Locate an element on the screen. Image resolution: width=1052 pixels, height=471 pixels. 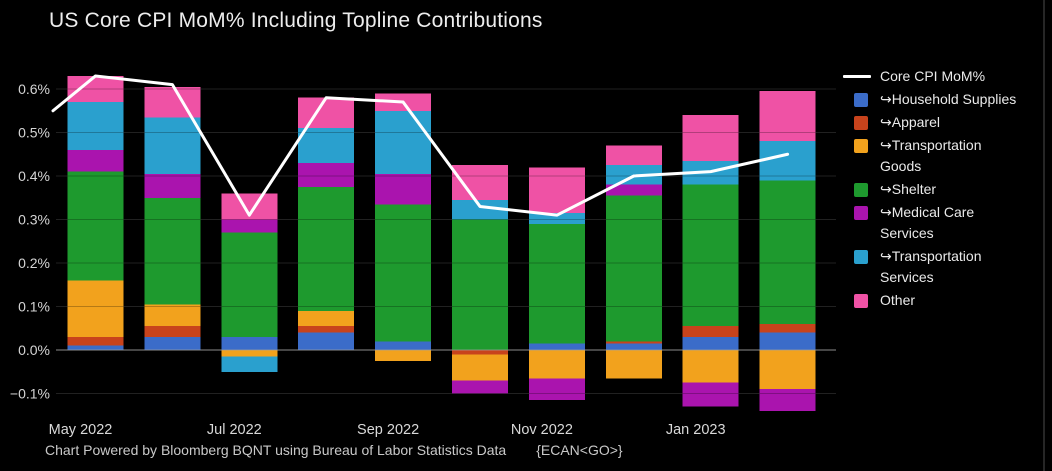
legend-item: ↪Shelter is located at coordinates (942, 189).